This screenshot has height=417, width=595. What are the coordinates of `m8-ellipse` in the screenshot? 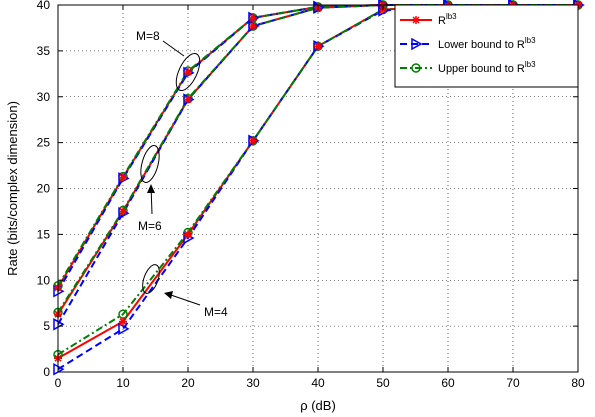 It's located at (188, 72).